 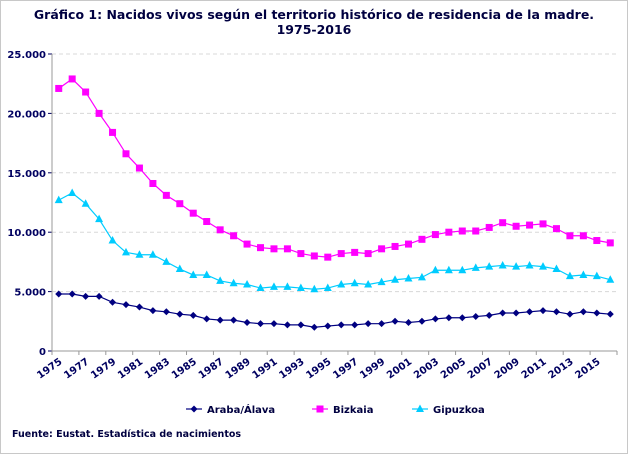 What do you see at coordinates (26, 55) in the screenshot?
I see `y-tick-label: 25.000` at bounding box center [26, 55].